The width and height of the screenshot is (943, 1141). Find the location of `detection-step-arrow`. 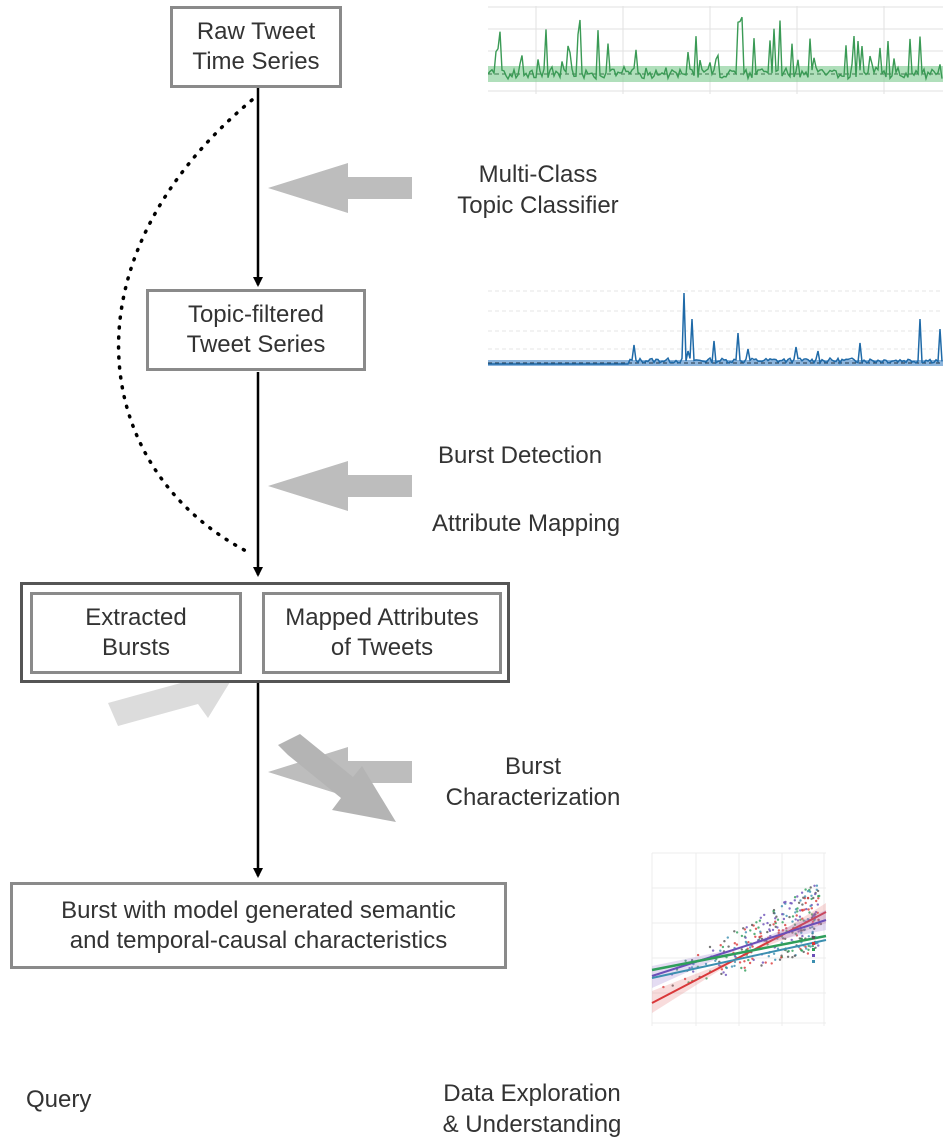

detection-step-arrow is located at coordinates (340, 486).